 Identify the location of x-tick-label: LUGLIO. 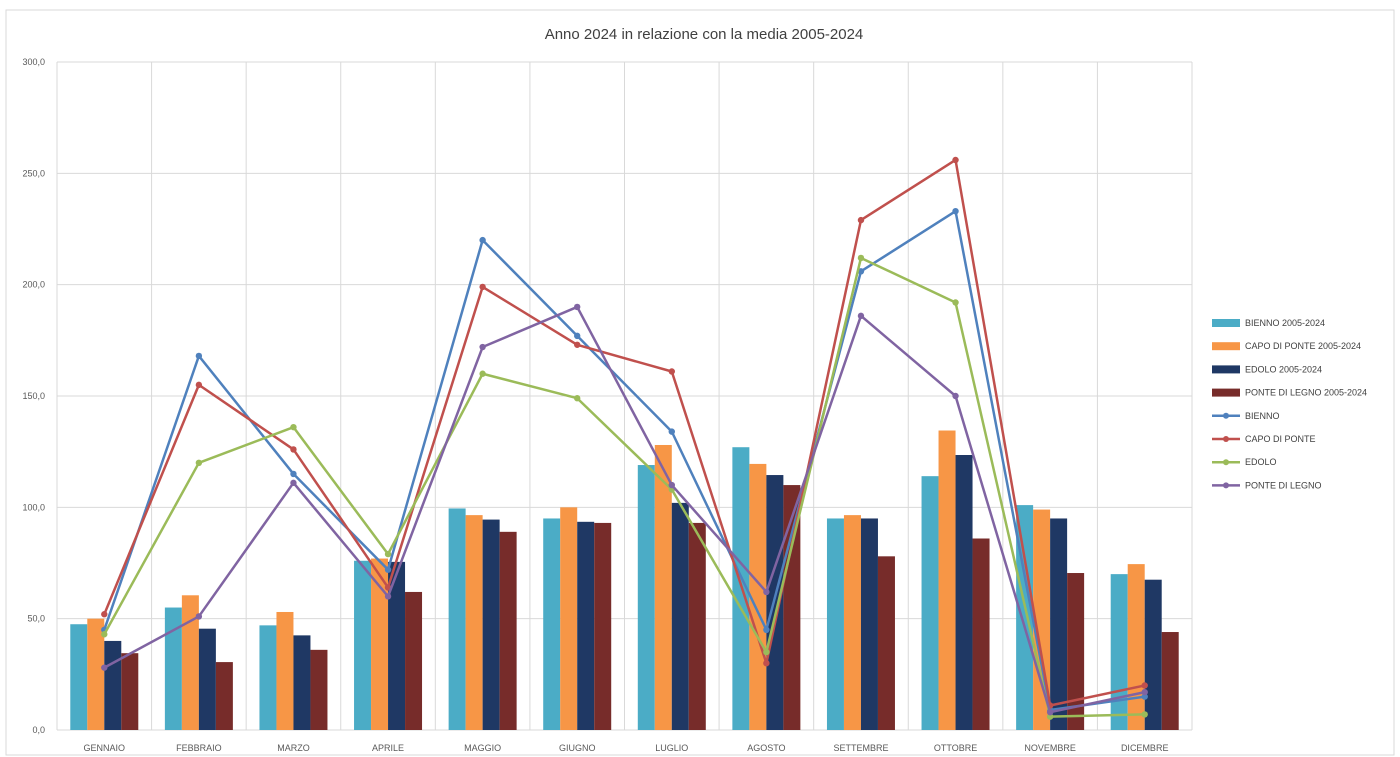
(671, 748).